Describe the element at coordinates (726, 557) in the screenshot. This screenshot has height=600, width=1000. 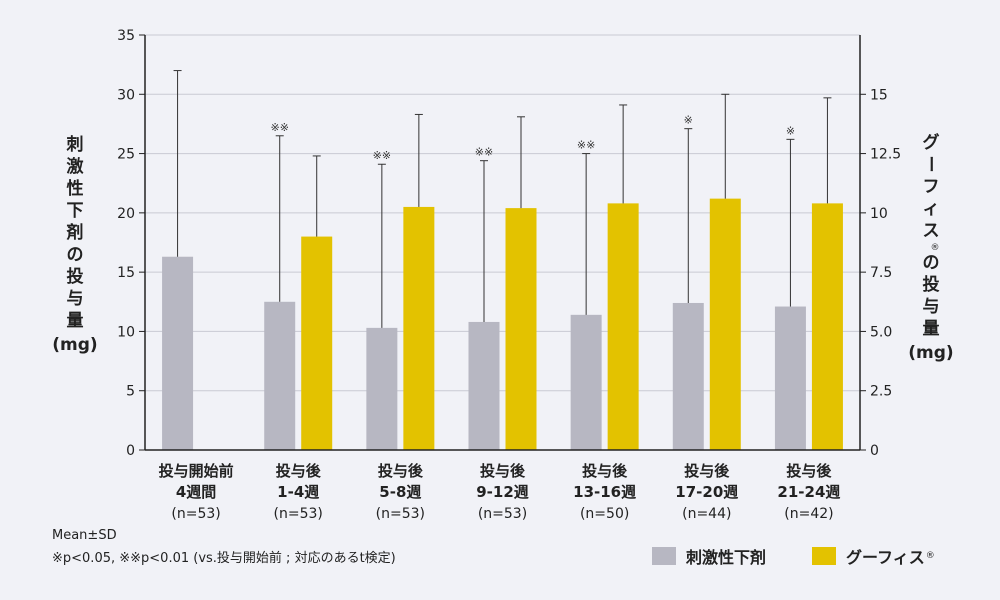
I see `legend-label-stimulant: 刺激性下剤` at that location.